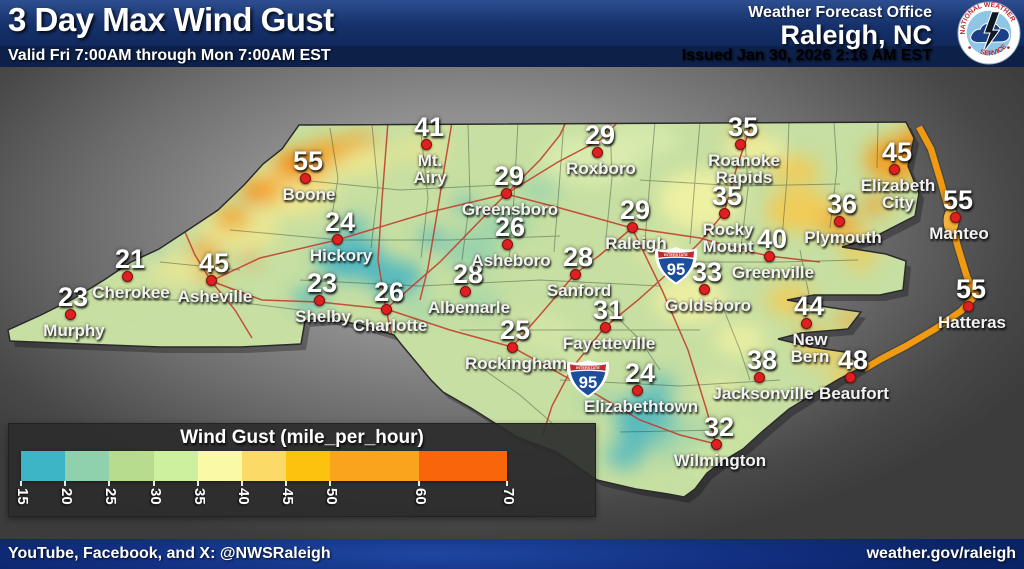 This screenshot has height=569, width=1024. What do you see at coordinates (810, 339) in the screenshot?
I see `city-label-new-bern-1: New` at bounding box center [810, 339].